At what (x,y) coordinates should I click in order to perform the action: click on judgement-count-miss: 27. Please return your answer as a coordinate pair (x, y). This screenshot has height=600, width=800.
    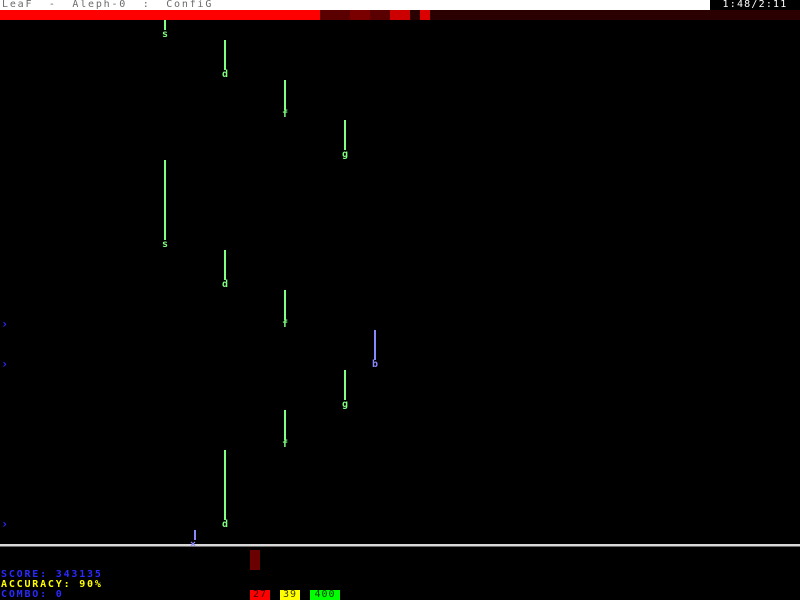
    Looking at the image, I should click on (260, 595).